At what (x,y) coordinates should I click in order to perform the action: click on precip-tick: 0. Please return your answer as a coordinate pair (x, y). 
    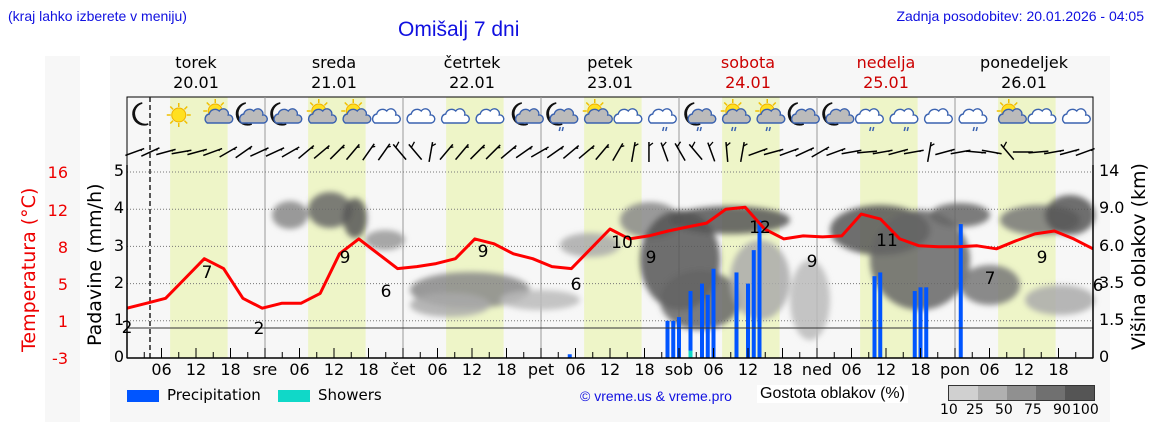
    Looking at the image, I should click on (118, 356).